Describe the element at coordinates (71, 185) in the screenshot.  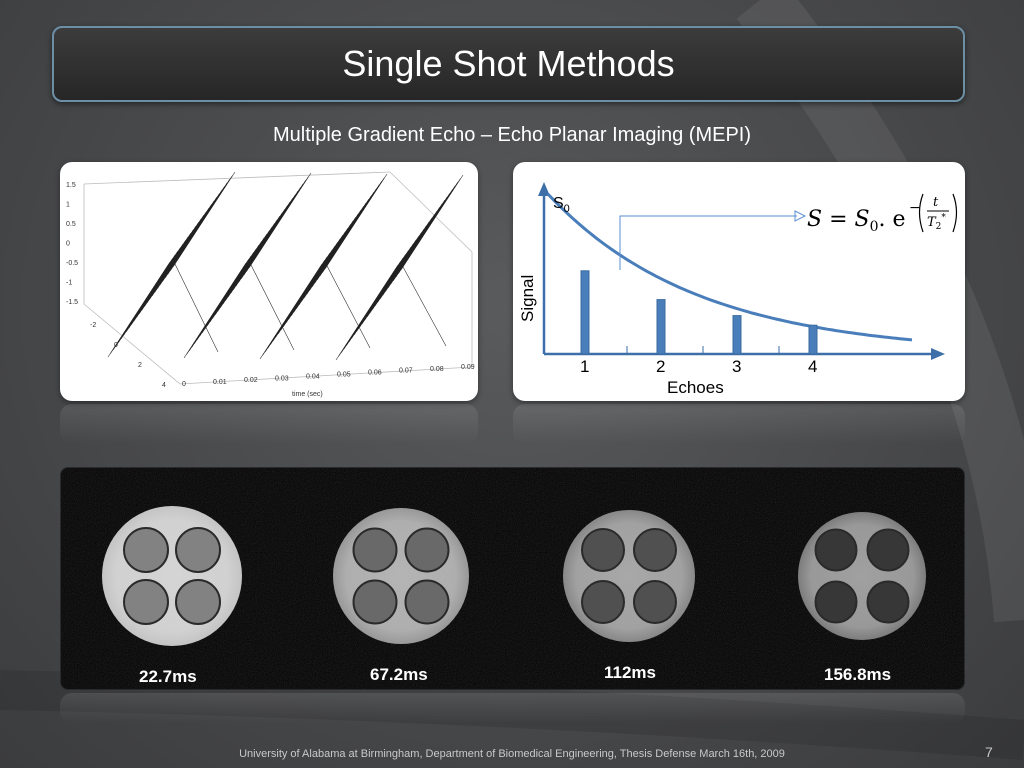
I see `z-tick-label: 1.5` at that location.